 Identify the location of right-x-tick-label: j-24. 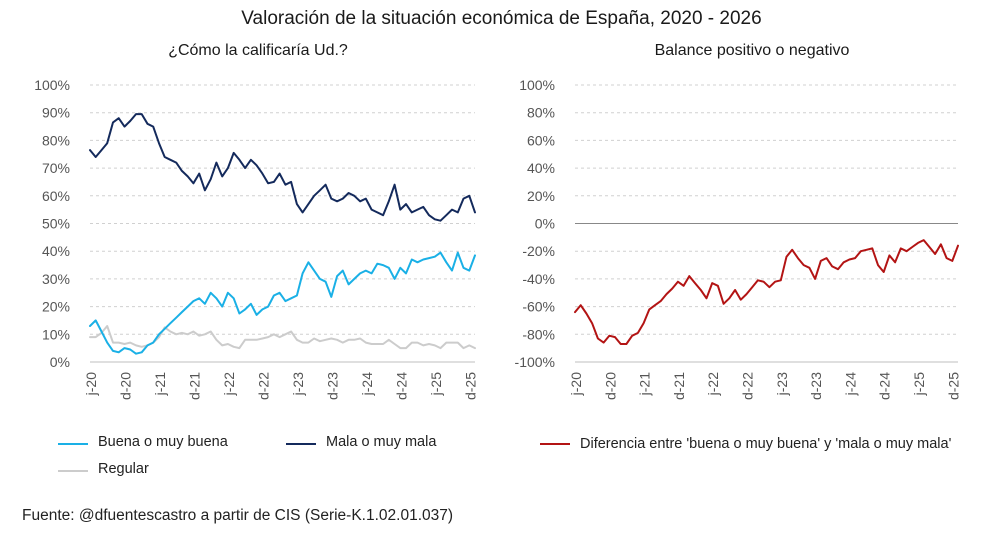
(850, 384).